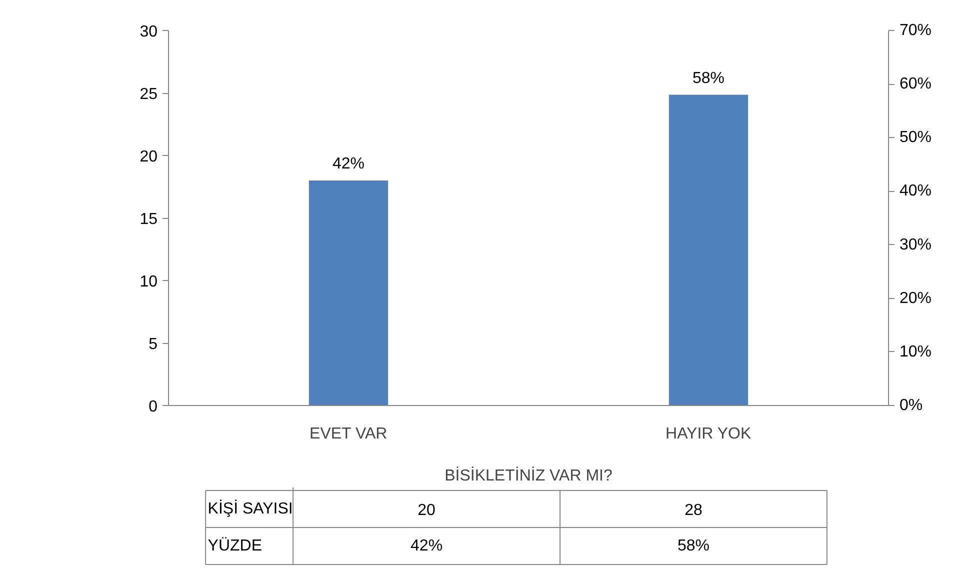 This screenshot has width=971, height=587. Describe the element at coordinates (149, 32) in the screenshot. I see `y-tick-label: 30` at that location.